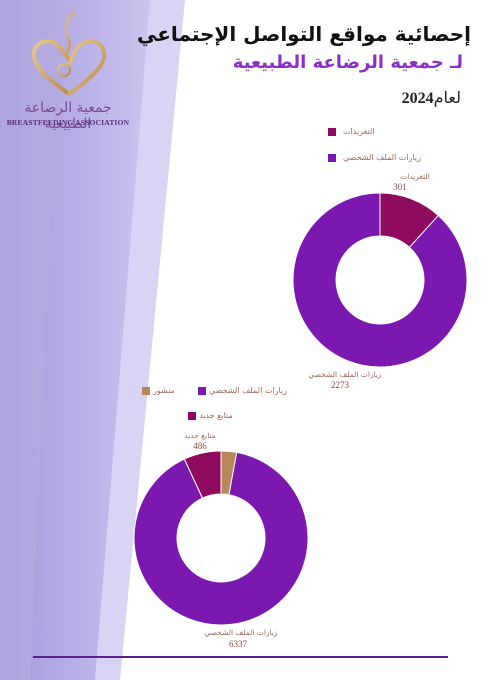 This screenshot has width=481, height=680. Describe the element at coordinates (68, 122) in the screenshot. I see `logo-english-name: BREASTFEEDING ASSOCIATION` at that location.